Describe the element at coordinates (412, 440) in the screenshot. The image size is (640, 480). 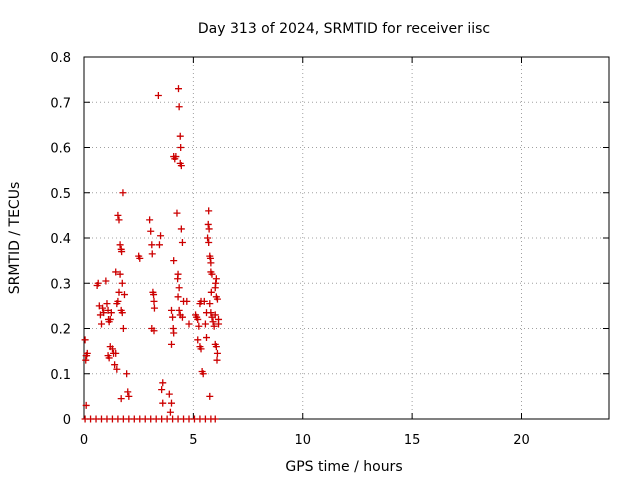
I see `x-tick-label: 15` at that location.